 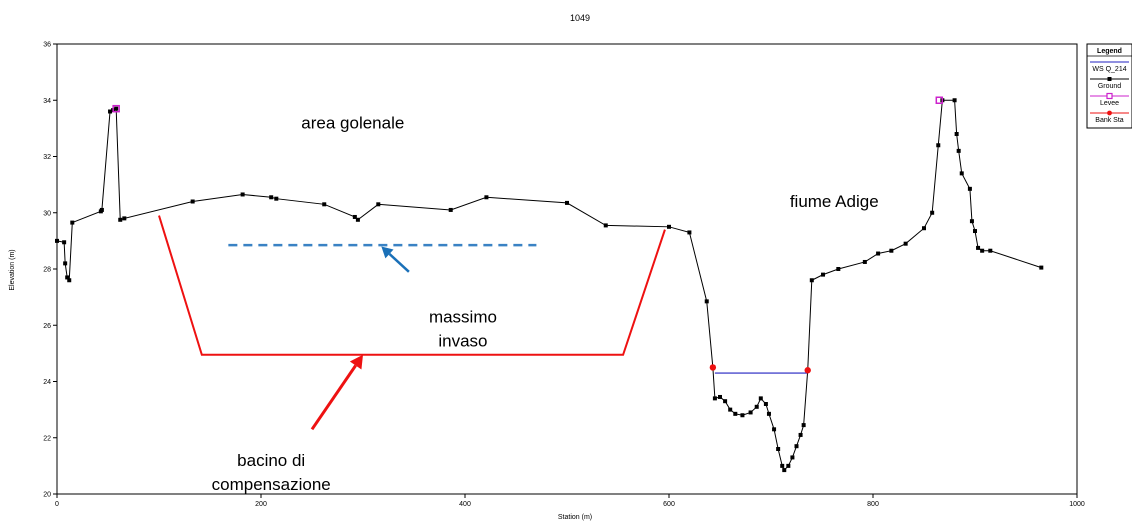 I want to click on chart-title: 1049, so click(x=580, y=18).